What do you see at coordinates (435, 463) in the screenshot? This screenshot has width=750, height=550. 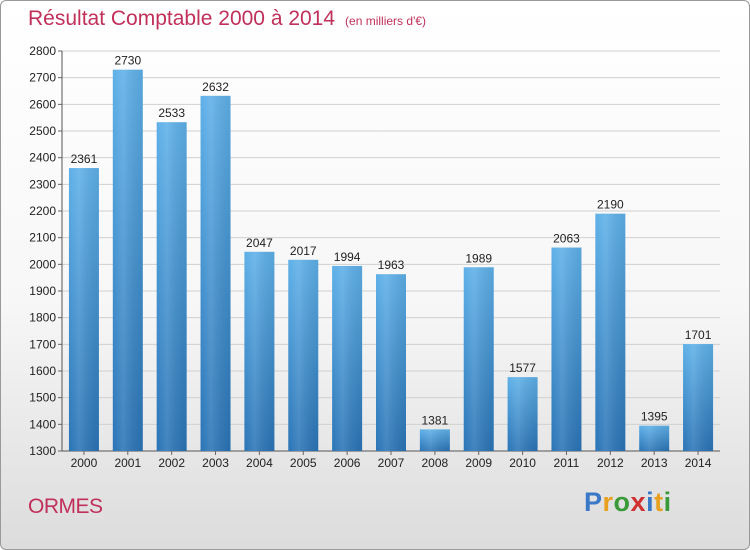 I see `x-tick-label: 2008` at bounding box center [435, 463].